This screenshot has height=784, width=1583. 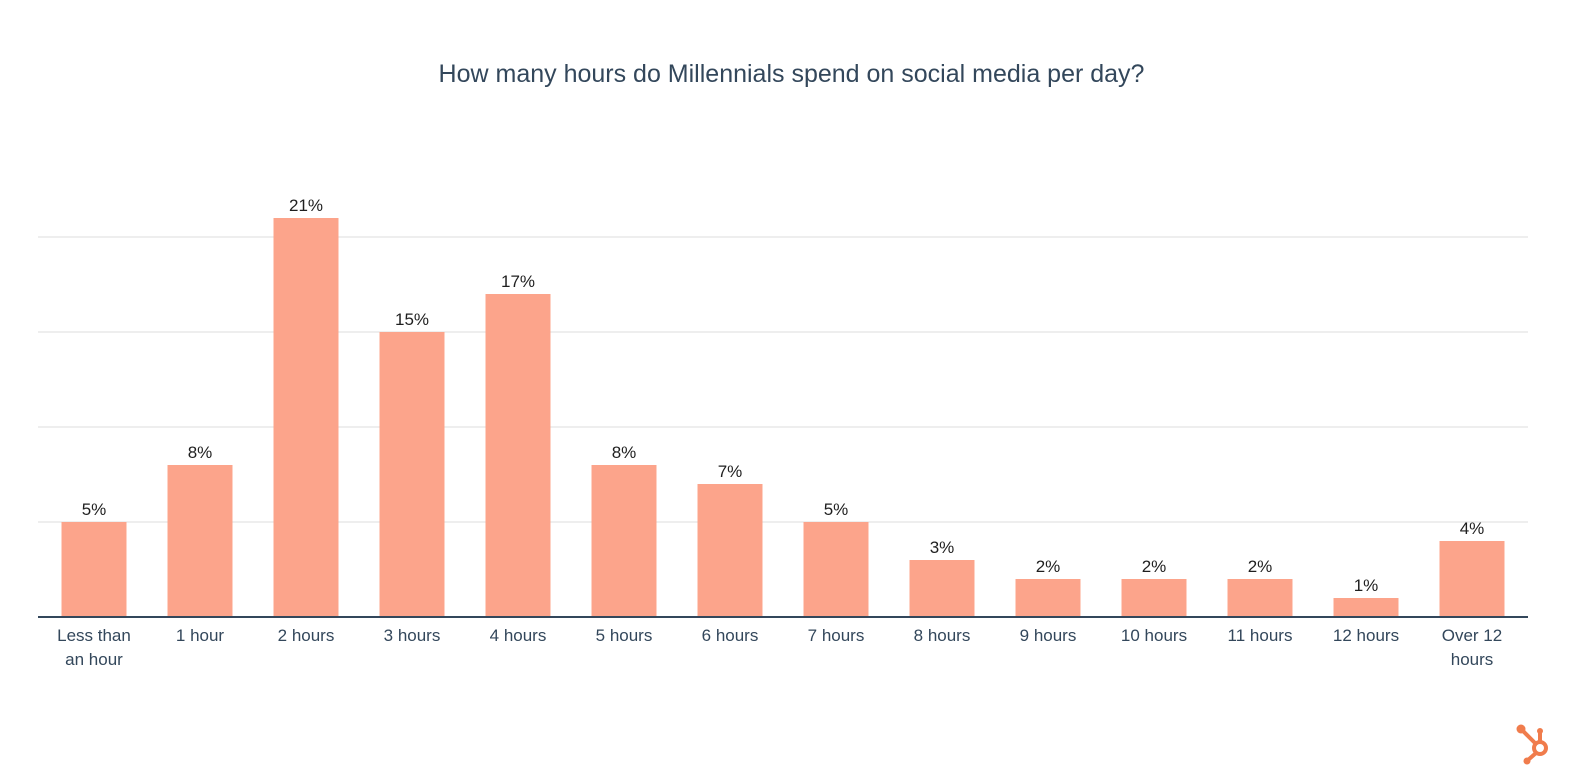 What do you see at coordinates (518, 635) in the screenshot?
I see `x-tick-label: 4 hours` at bounding box center [518, 635].